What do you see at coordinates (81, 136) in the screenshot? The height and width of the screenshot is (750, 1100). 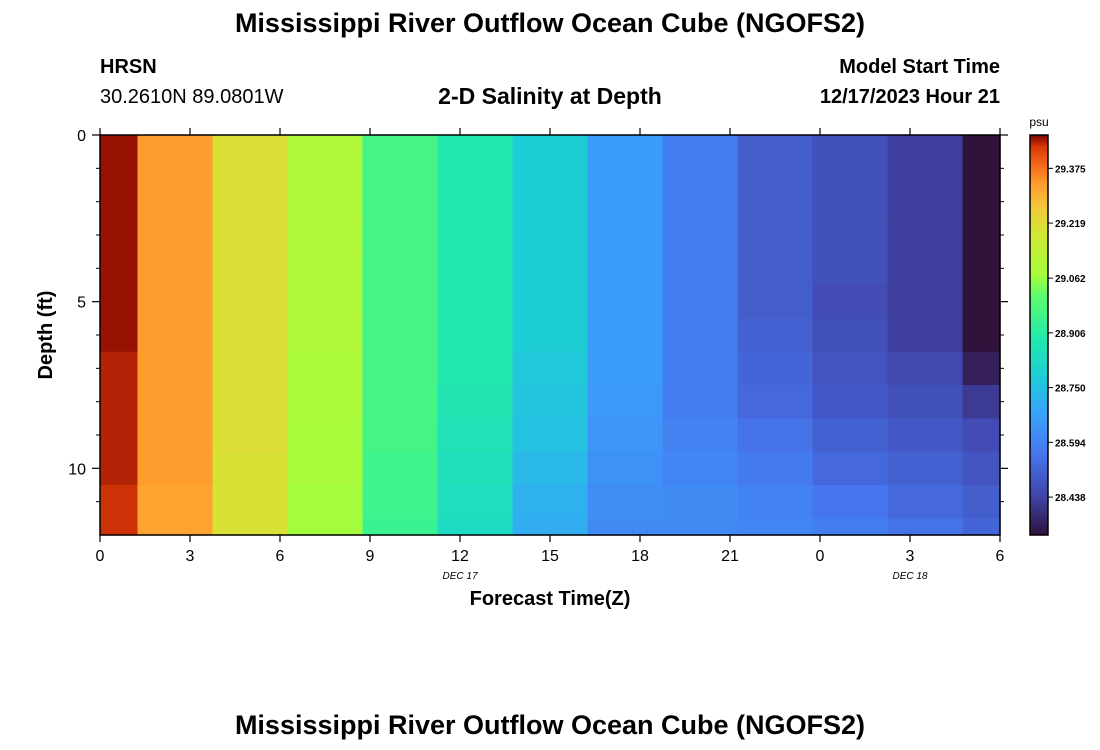 I see `y-tick-label: 0` at bounding box center [81, 136].